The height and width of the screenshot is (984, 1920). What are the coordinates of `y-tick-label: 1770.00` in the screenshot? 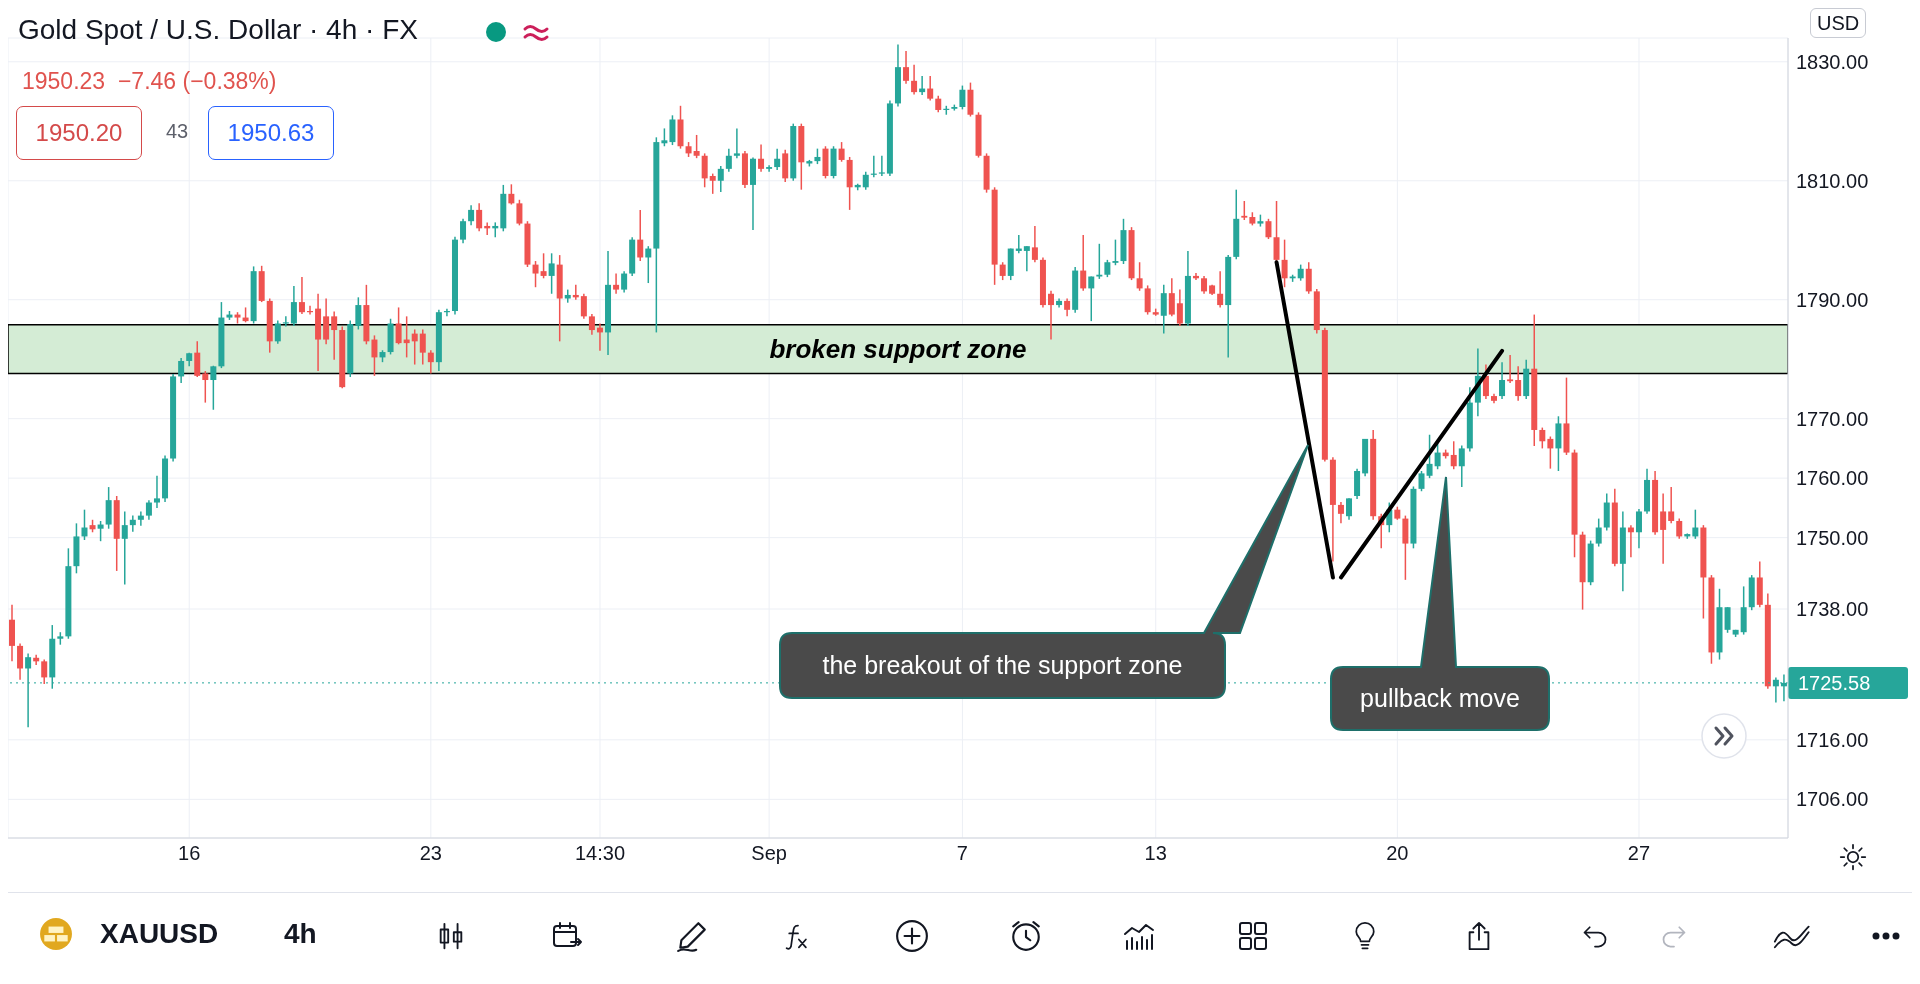 It's located at (1832, 418).